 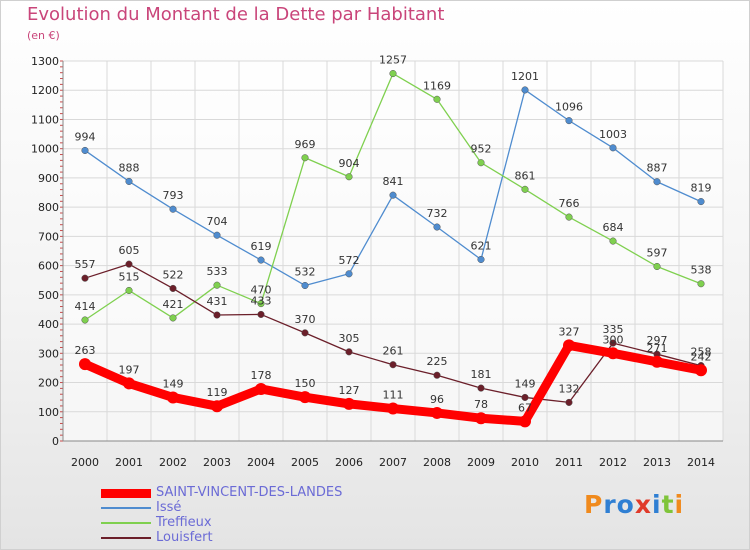 I want to click on x-tick-label: 2003, so click(x=217, y=462).